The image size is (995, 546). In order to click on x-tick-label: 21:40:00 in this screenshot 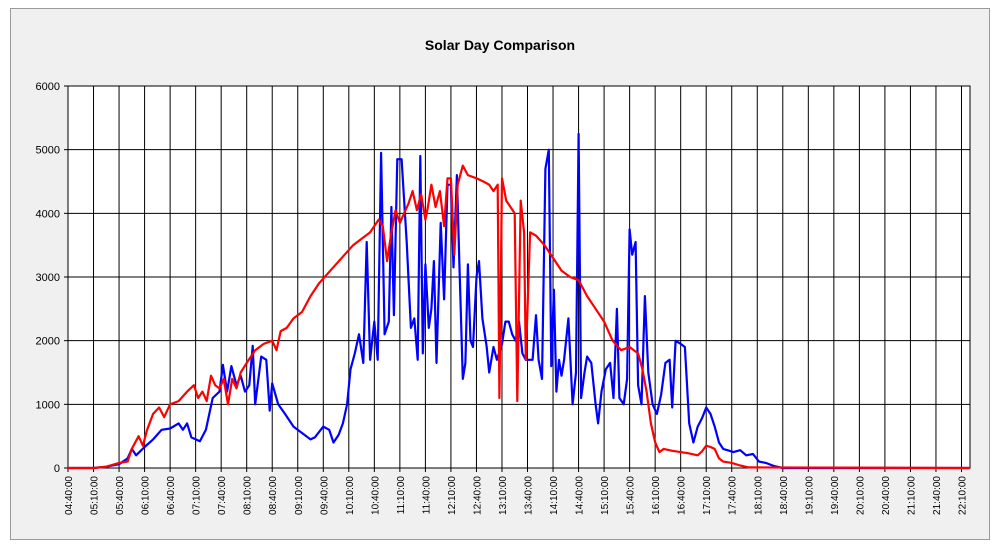, I will do `click(937, 495)`.